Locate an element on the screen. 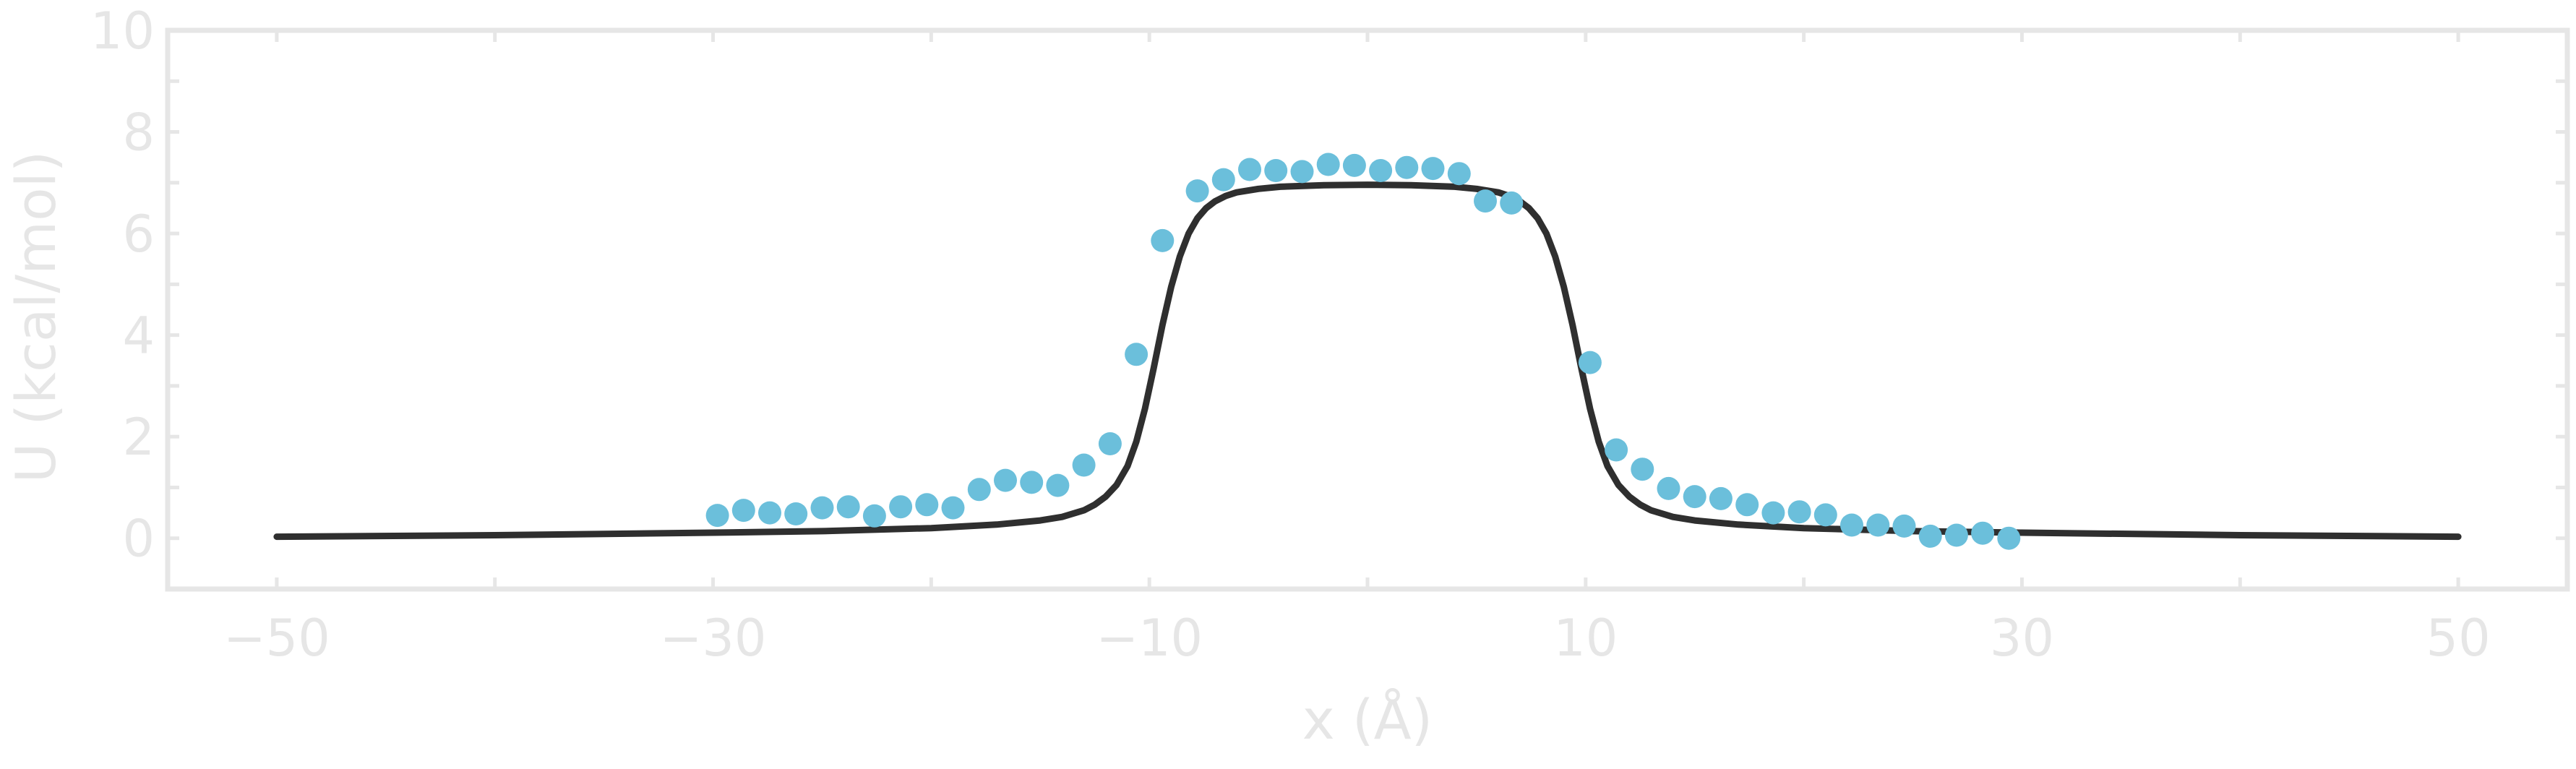 The height and width of the screenshot is (769, 2576). x-tick-label: −50 is located at coordinates (277, 639).